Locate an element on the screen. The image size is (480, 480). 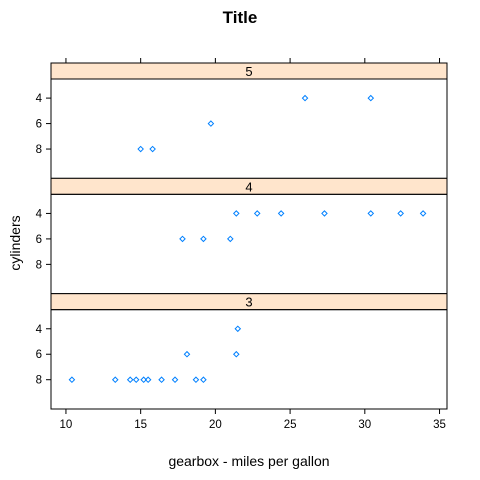
x-tick-label: 35 is located at coordinates (439, 425).